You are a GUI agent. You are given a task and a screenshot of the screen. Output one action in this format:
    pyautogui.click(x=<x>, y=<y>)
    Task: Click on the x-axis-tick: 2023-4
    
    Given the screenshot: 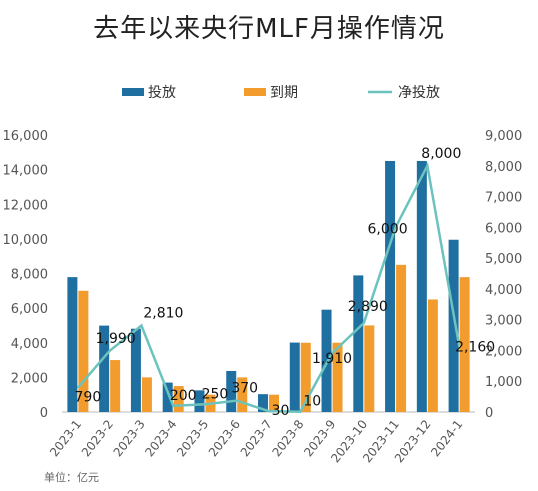 What is the action you would take?
    pyautogui.click(x=160, y=438)
    